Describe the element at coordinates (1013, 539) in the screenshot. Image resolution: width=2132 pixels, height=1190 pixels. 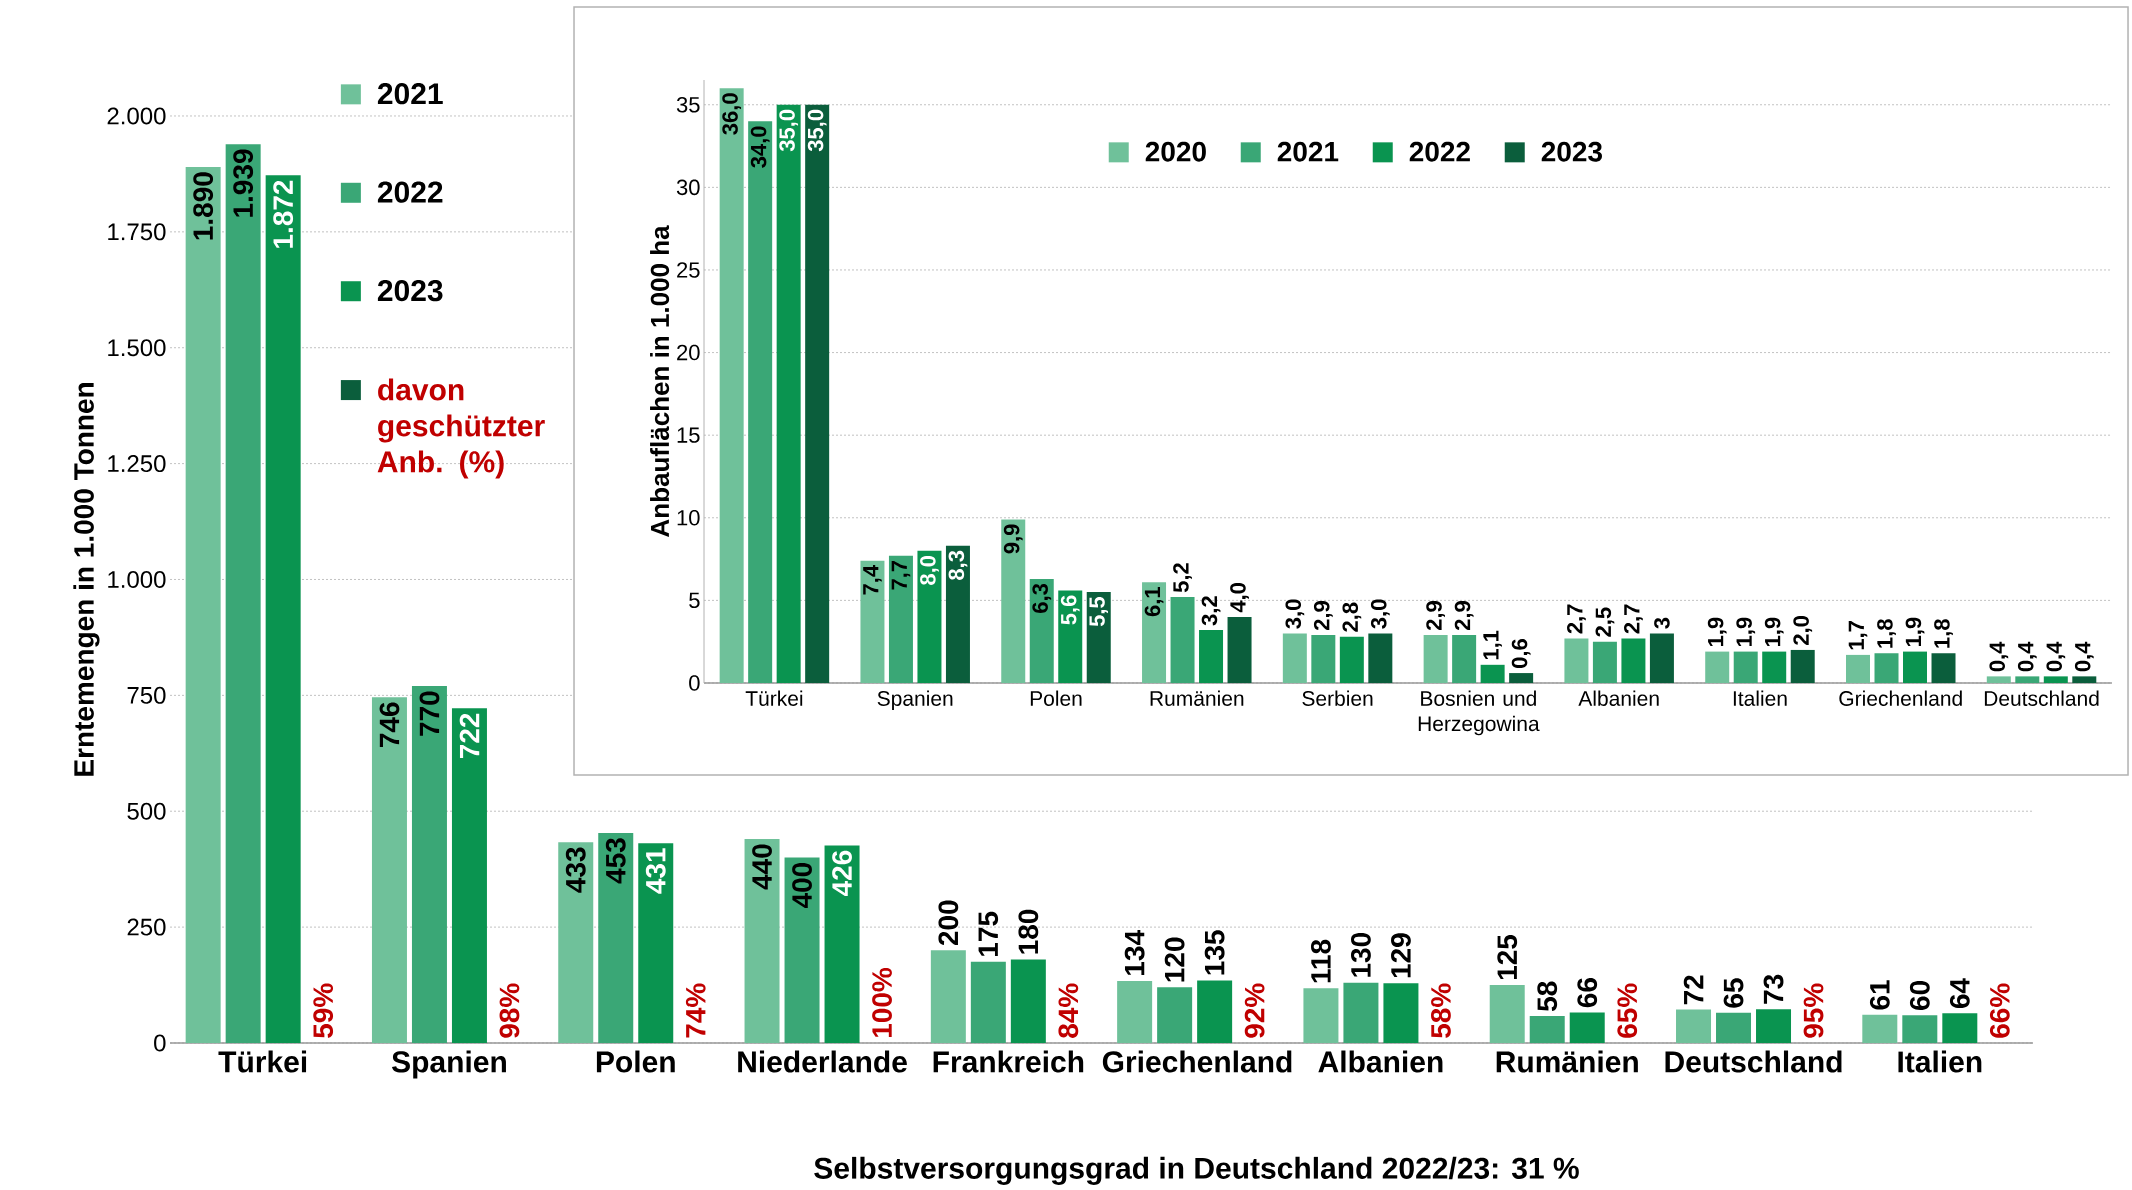
I see `data-label: 9,9` at that location.